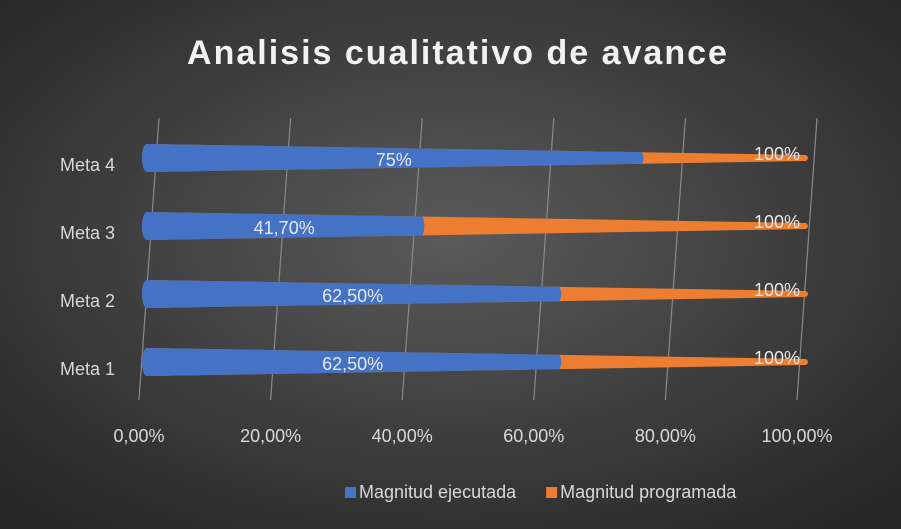 The height and width of the screenshot is (529, 901). Describe the element at coordinates (438, 492) in the screenshot. I see `legend-label: Magnitud ejecutada` at that location.